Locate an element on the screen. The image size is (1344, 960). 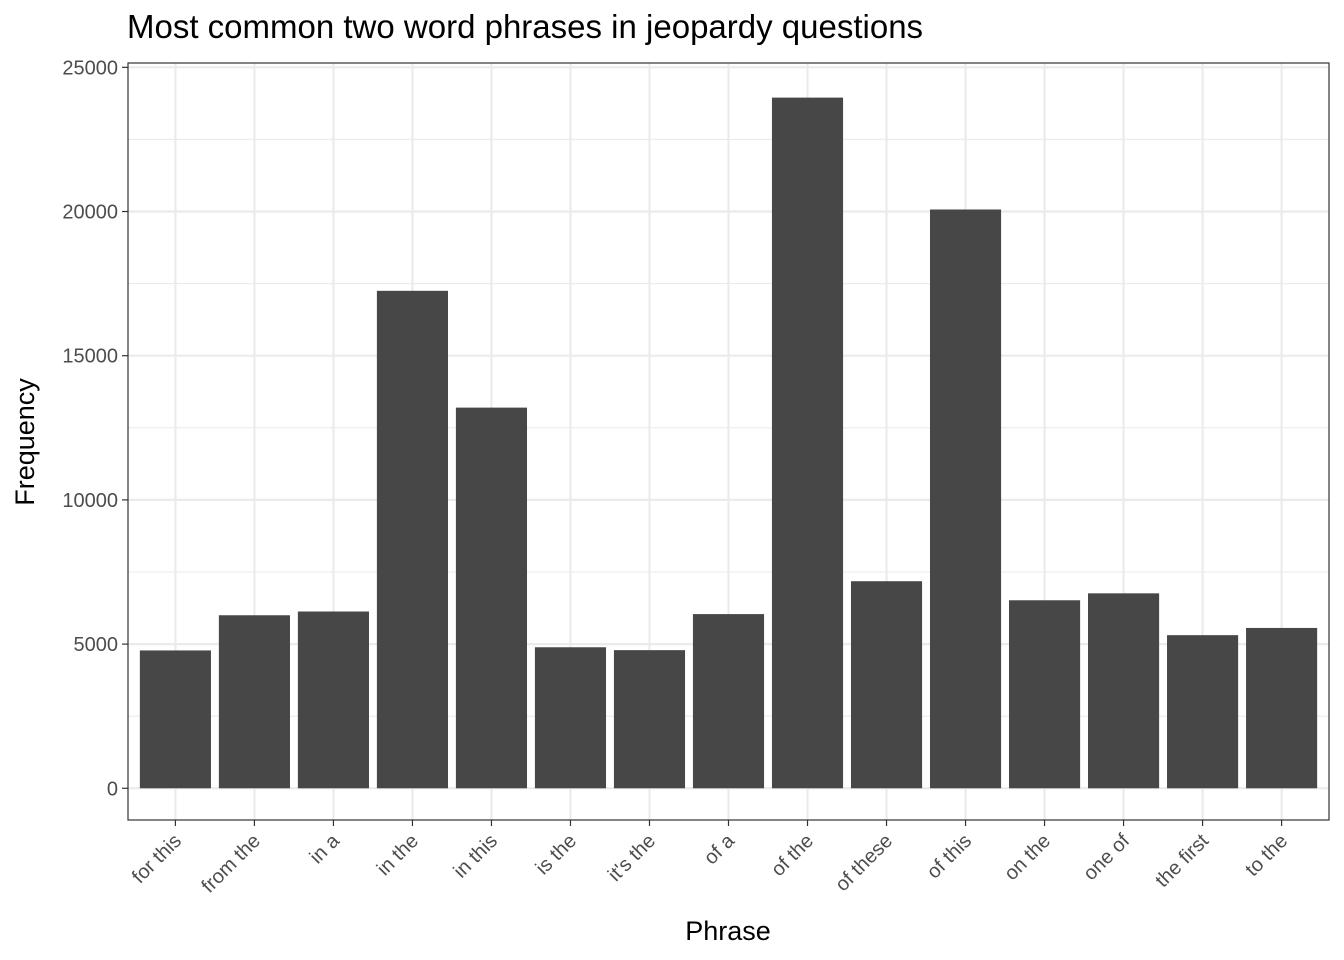
x-tick-label: from the is located at coordinates (231, 863).